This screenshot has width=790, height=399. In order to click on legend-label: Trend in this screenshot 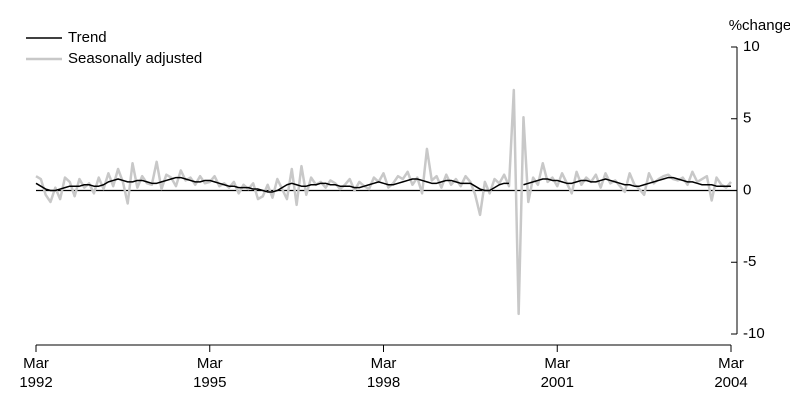, I will do `click(87, 37)`.